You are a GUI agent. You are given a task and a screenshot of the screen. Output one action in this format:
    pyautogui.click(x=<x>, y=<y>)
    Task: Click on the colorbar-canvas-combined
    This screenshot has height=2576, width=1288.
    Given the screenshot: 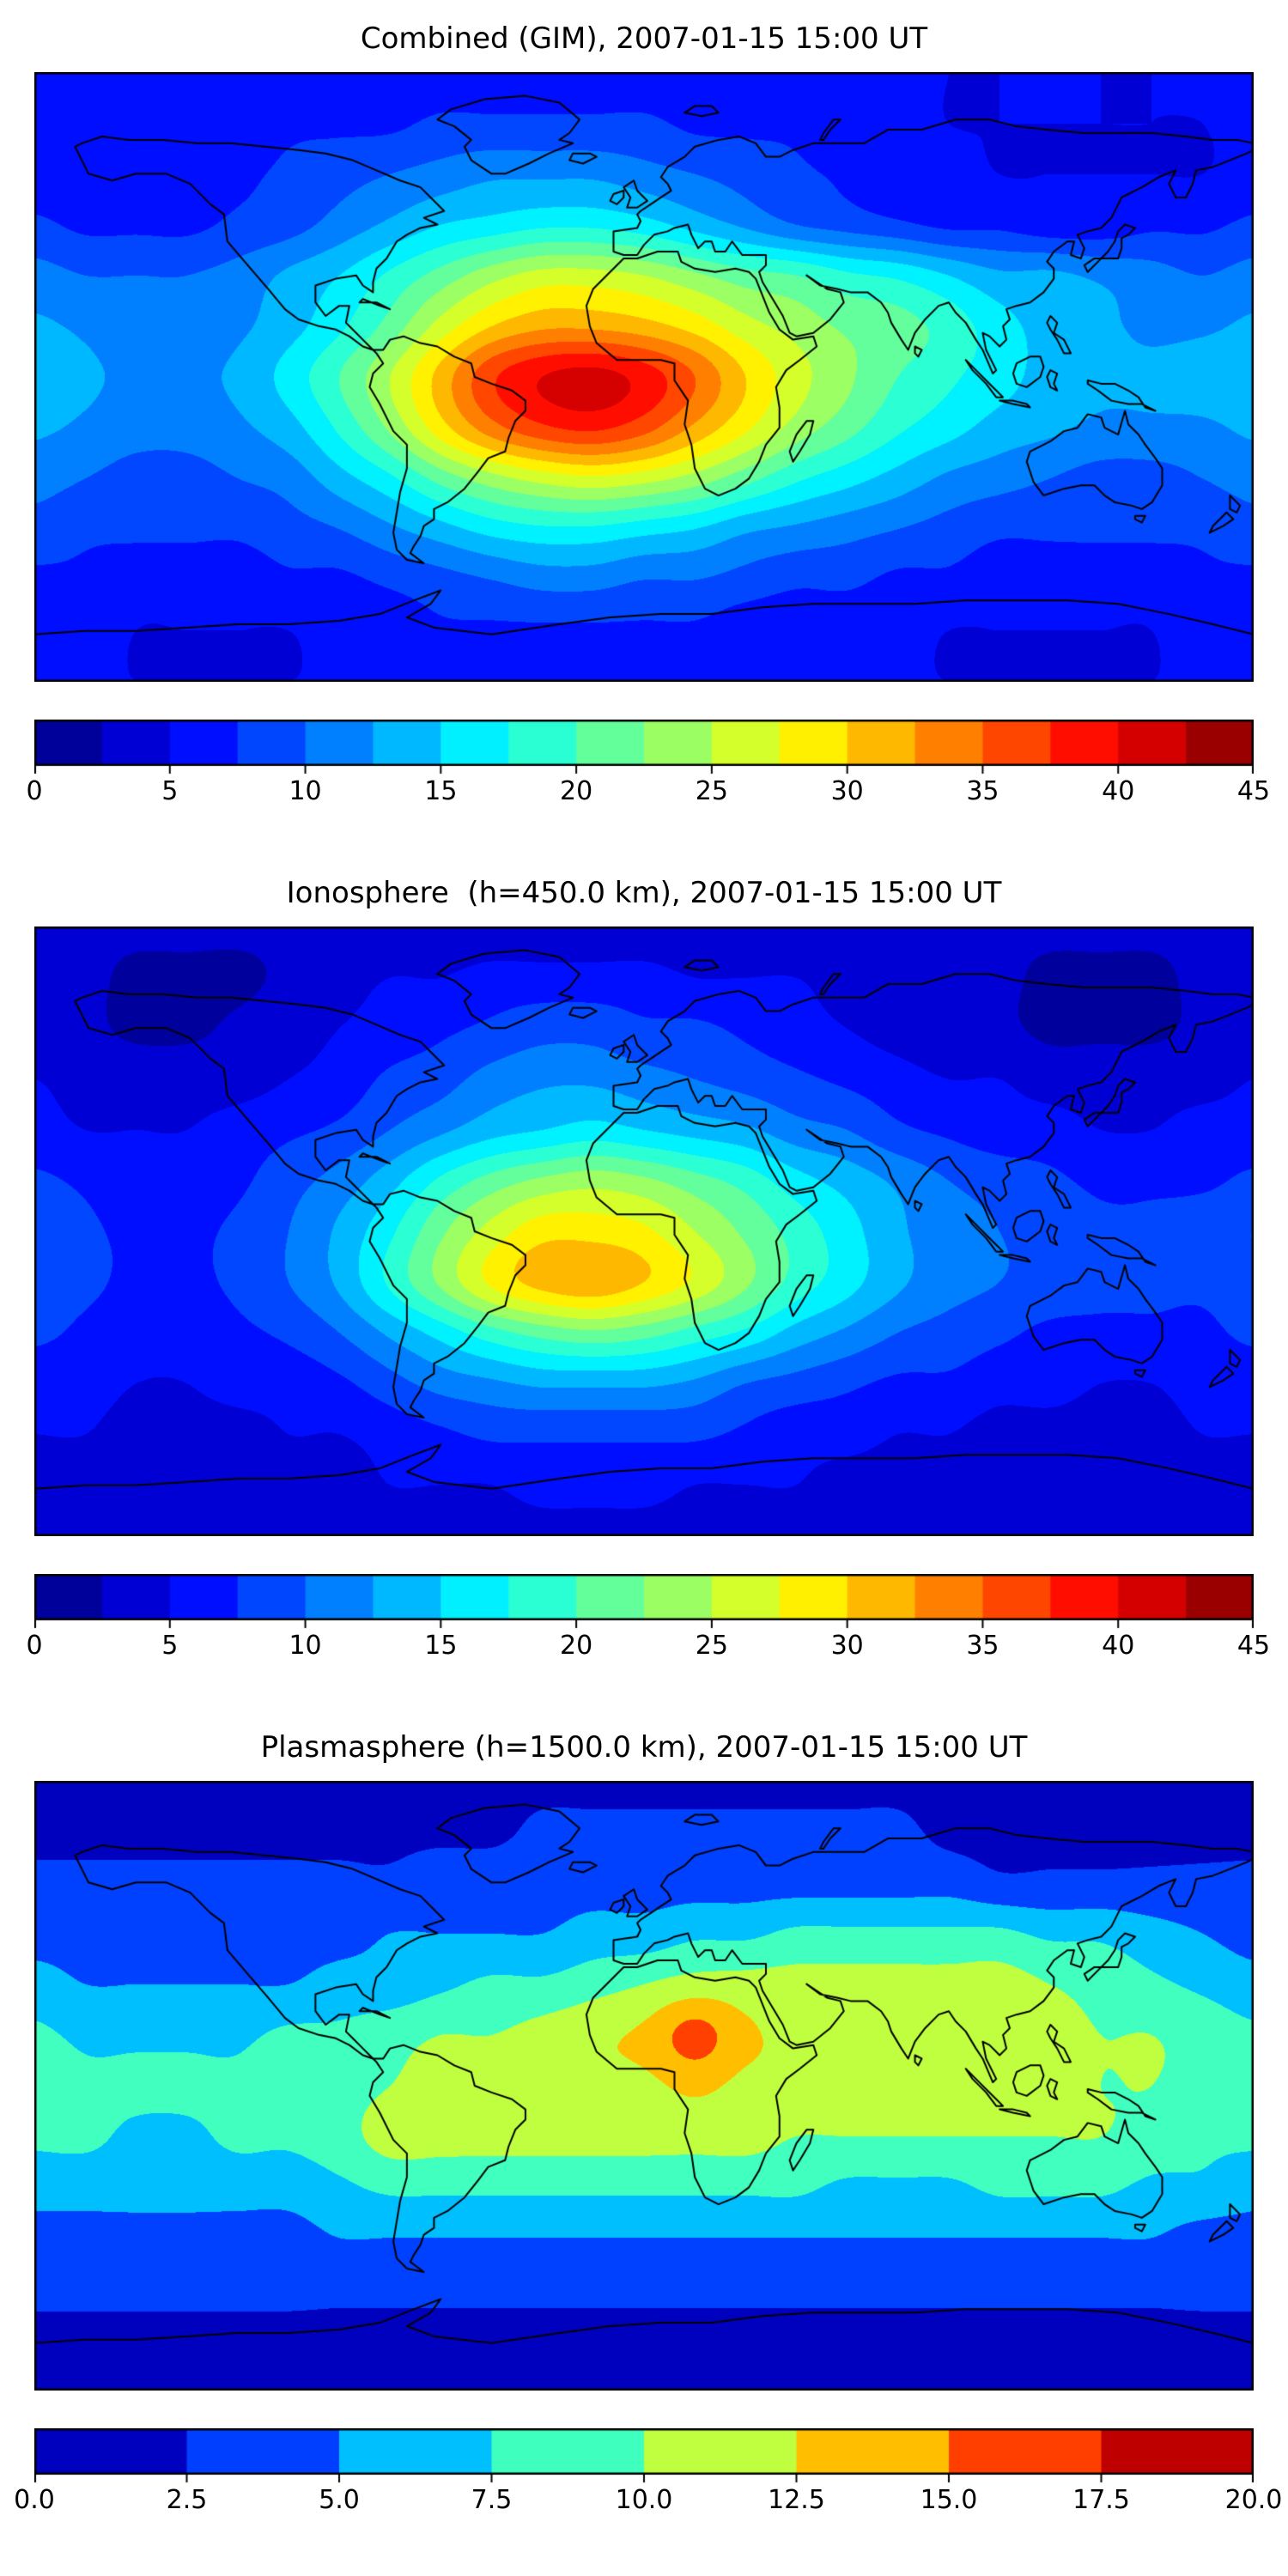 What is the action you would take?
    pyautogui.click(x=644, y=748)
    